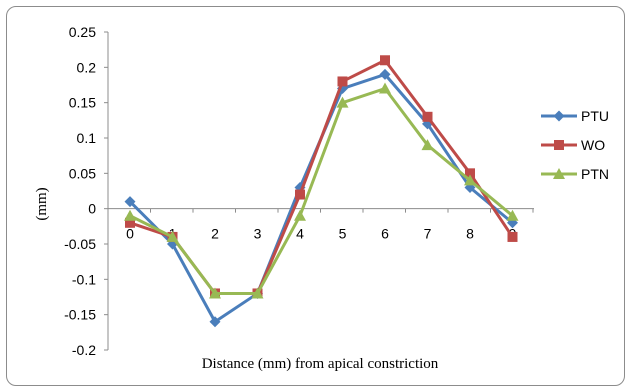 This screenshot has height=386, width=629. What do you see at coordinates (84, 279) in the screenshot?
I see `y-tick-label: -0.1` at bounding box center [84, 279].